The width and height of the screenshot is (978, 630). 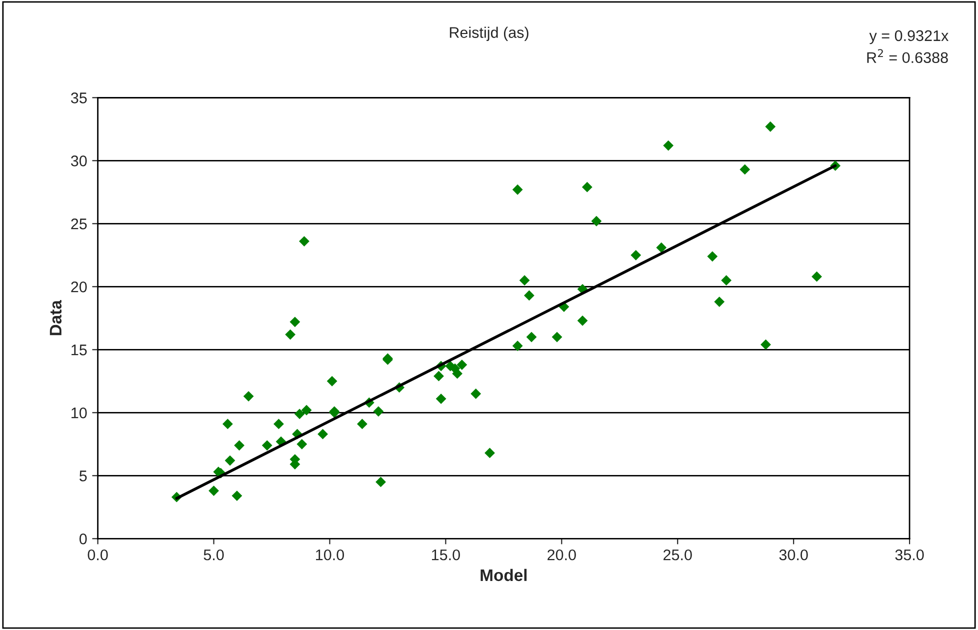 What do you see at coordinates (79, 413) in the screenshot?
I see `y-tick-label: 10` at bounding box center [79, 413].